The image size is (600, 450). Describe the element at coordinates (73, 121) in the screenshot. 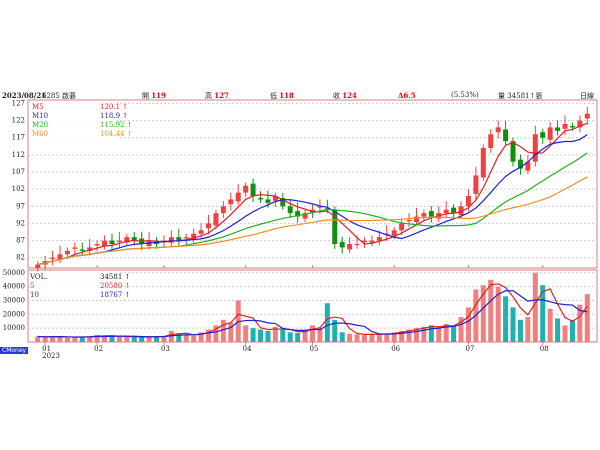

I see `legend-box` at that location.